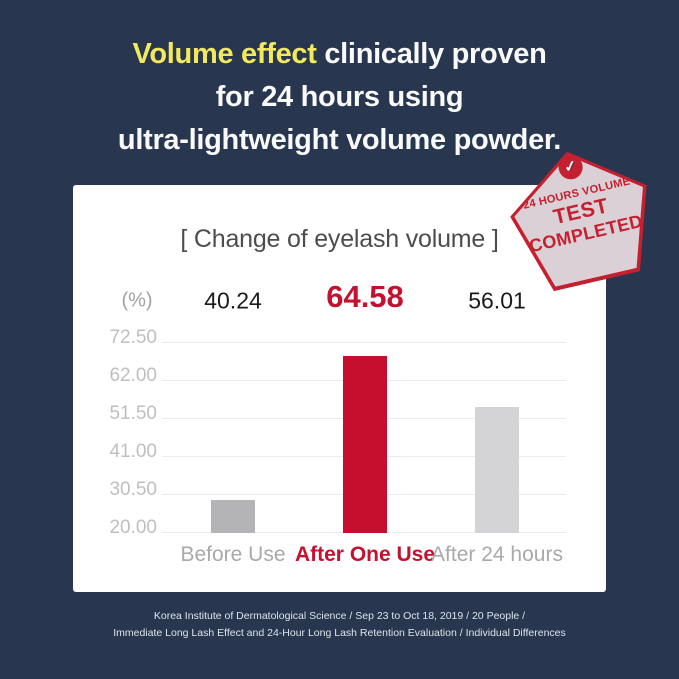 This screenshot has width=679, height=679. What do you see at coordinates (133, 527) in the screenshot?
I see `y-axis-tick-label: 20.00` at bounding box center [133, 527].